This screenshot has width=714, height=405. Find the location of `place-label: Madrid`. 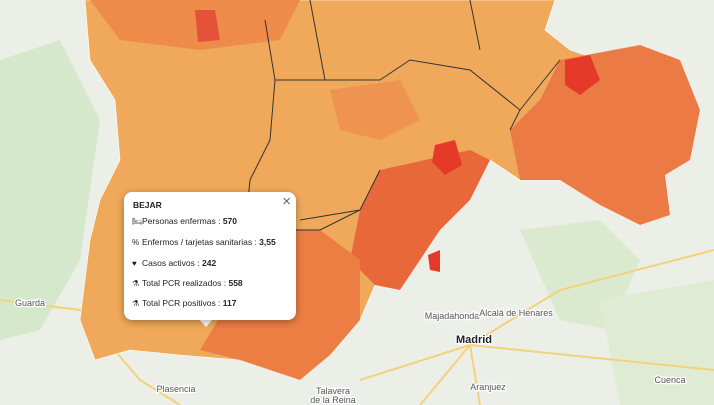

place-label: Madrid is located at coordinates (474, 340).